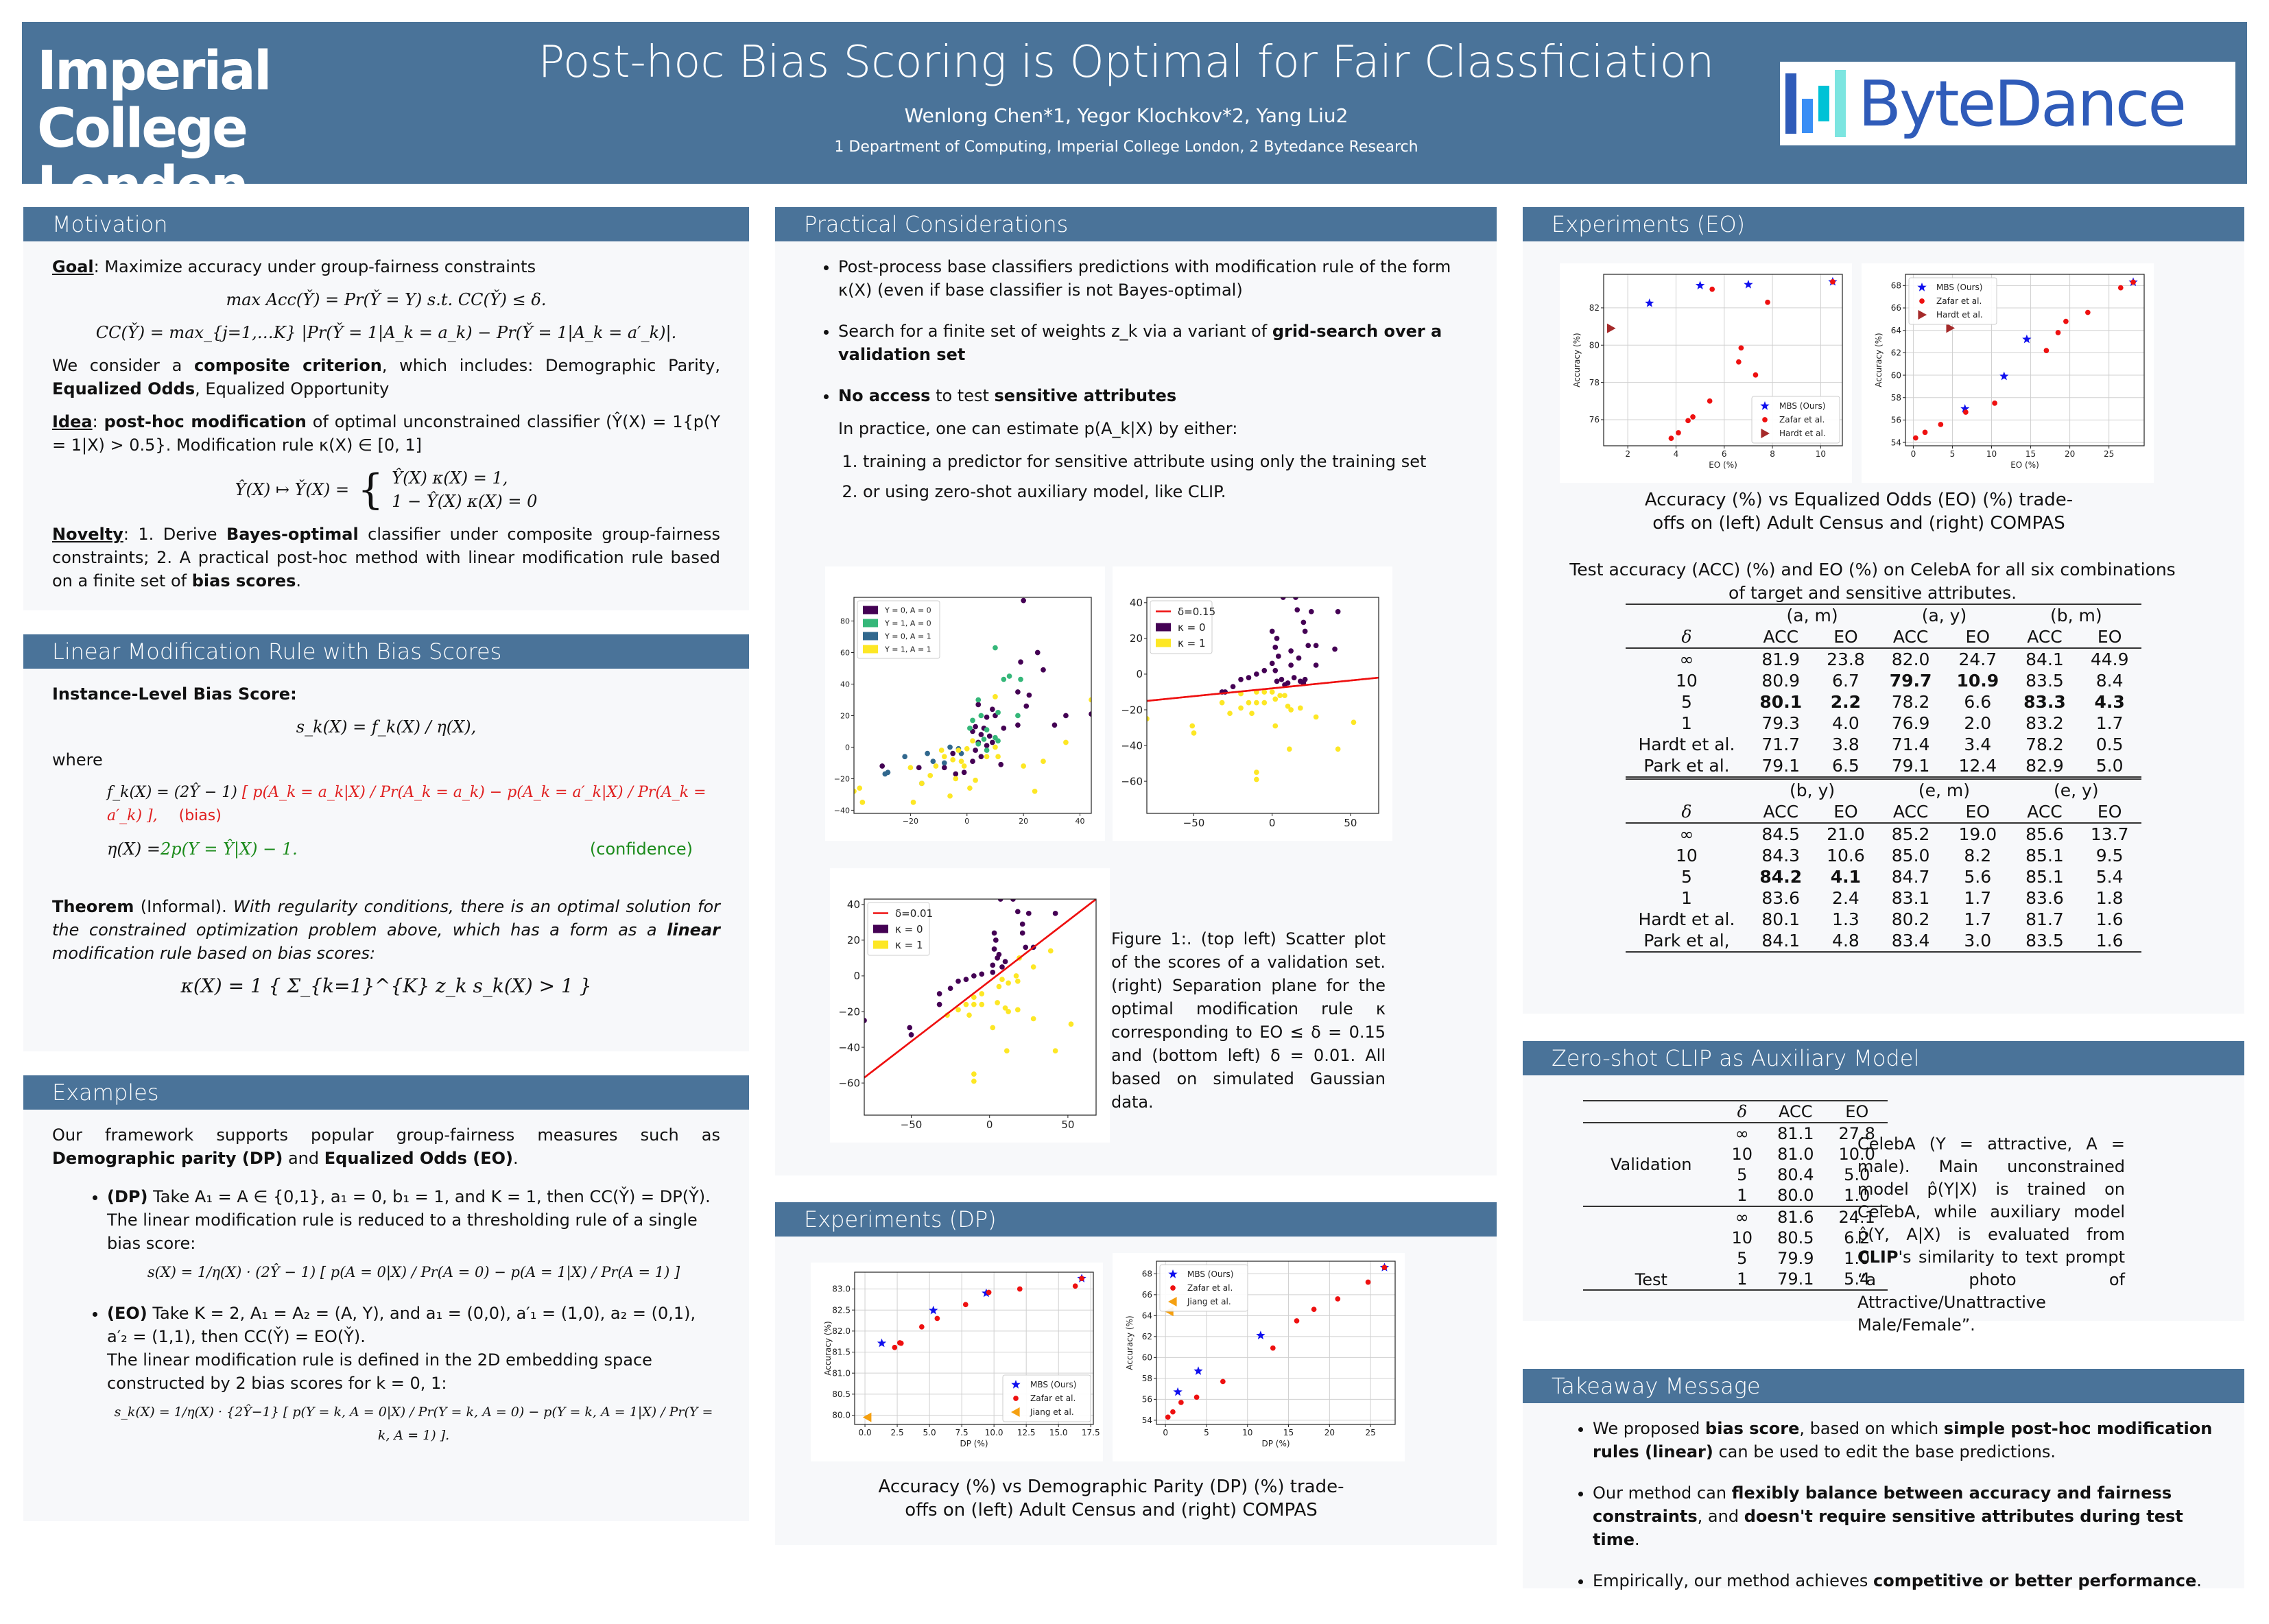 The width and height of the screenshot is (2269, 1624). Describe the element at coordinates (2109, 454) in the screenshot. I see `x-tick-label: 25` at that location.